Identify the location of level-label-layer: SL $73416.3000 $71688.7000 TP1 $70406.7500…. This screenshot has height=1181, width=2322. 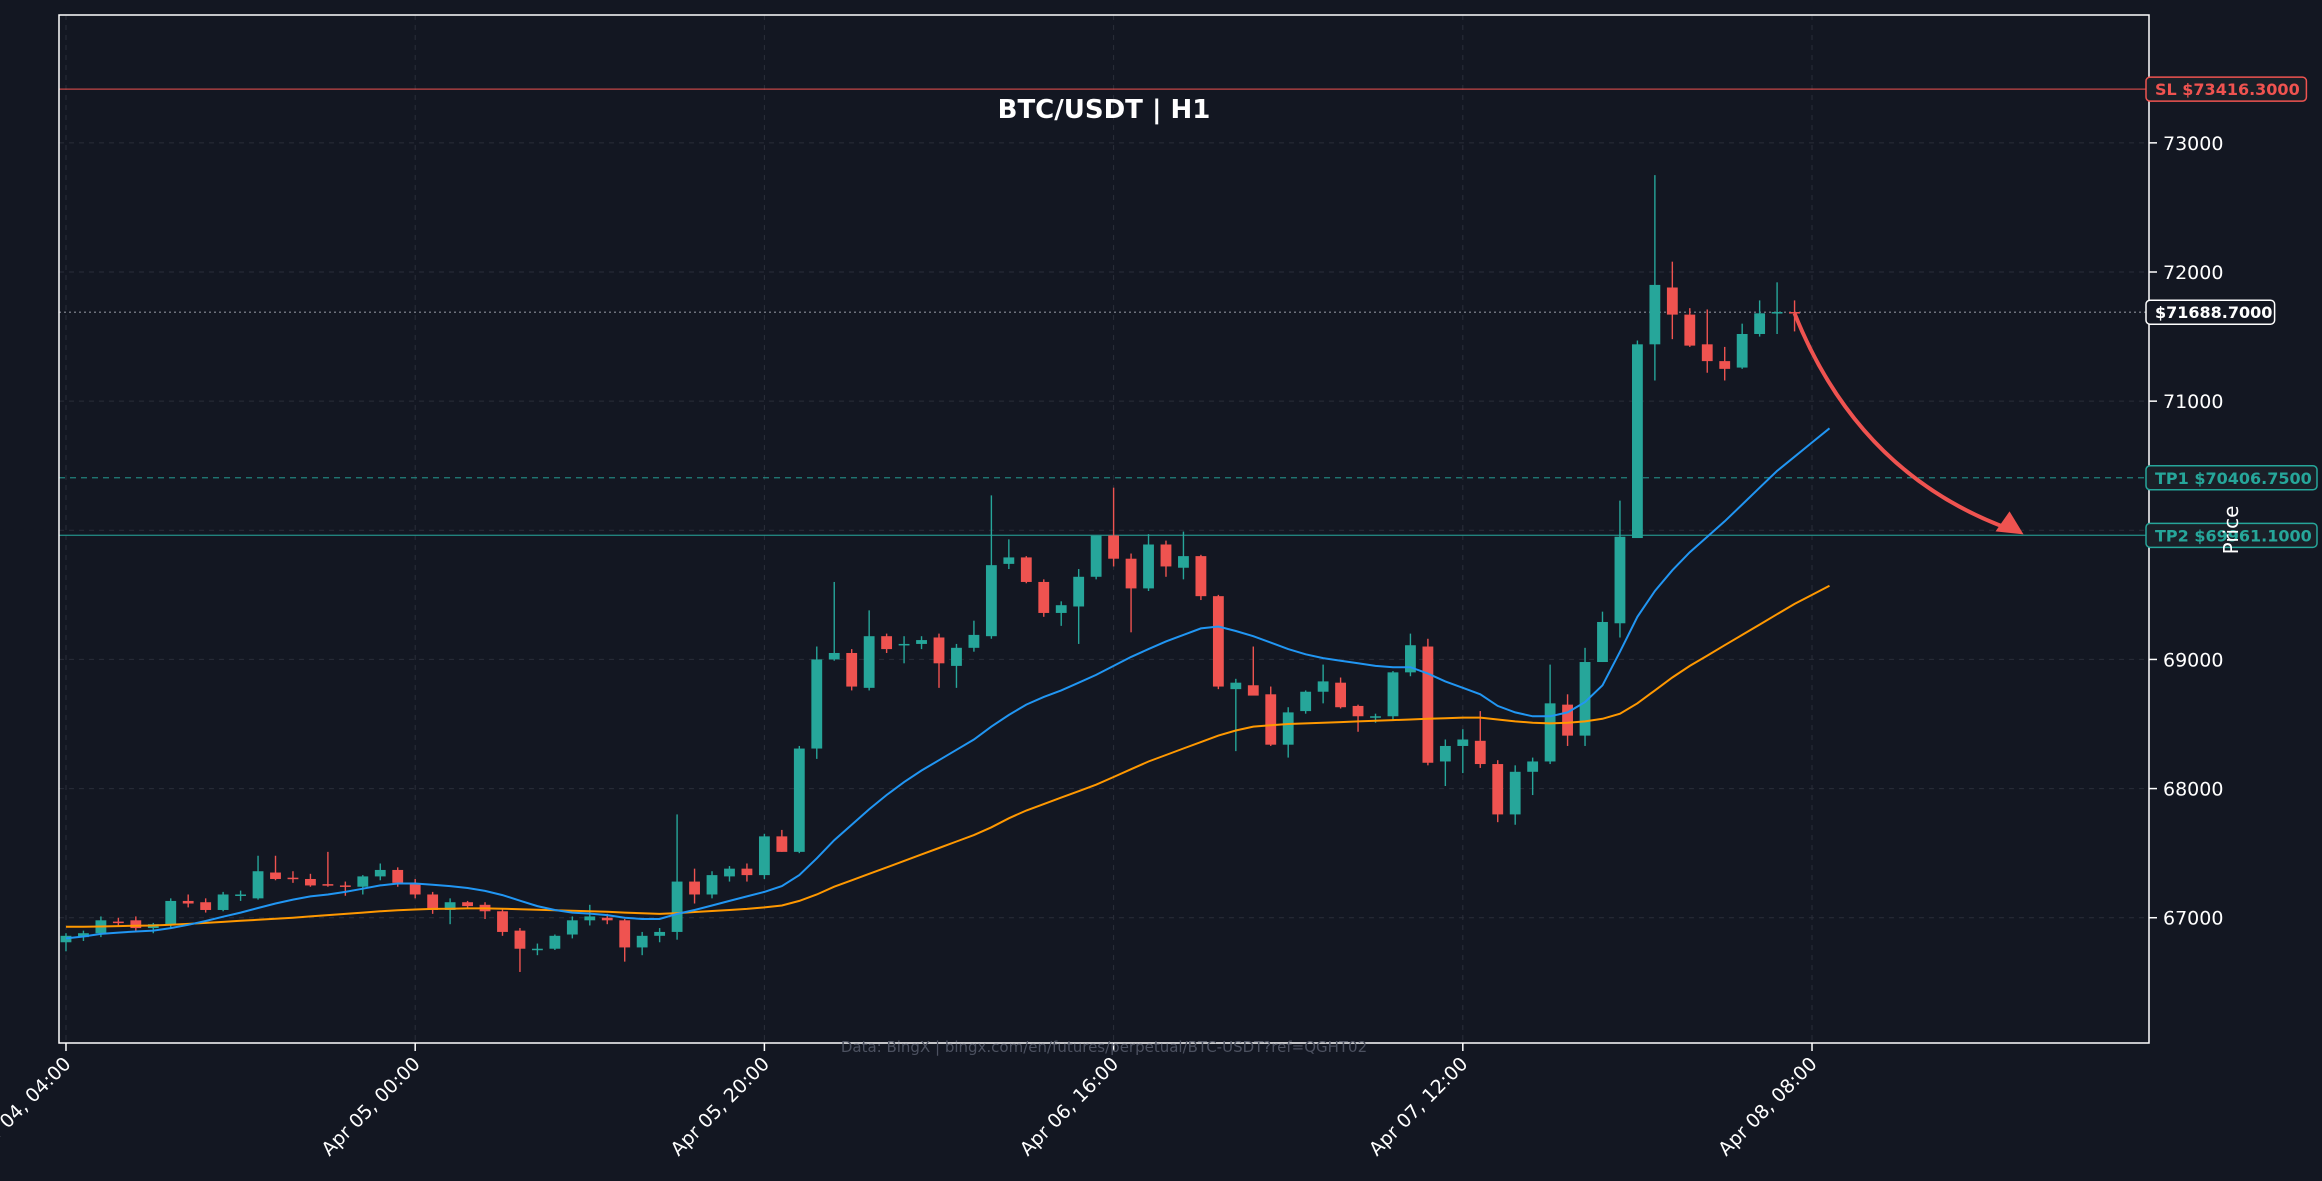
(2231, 312).